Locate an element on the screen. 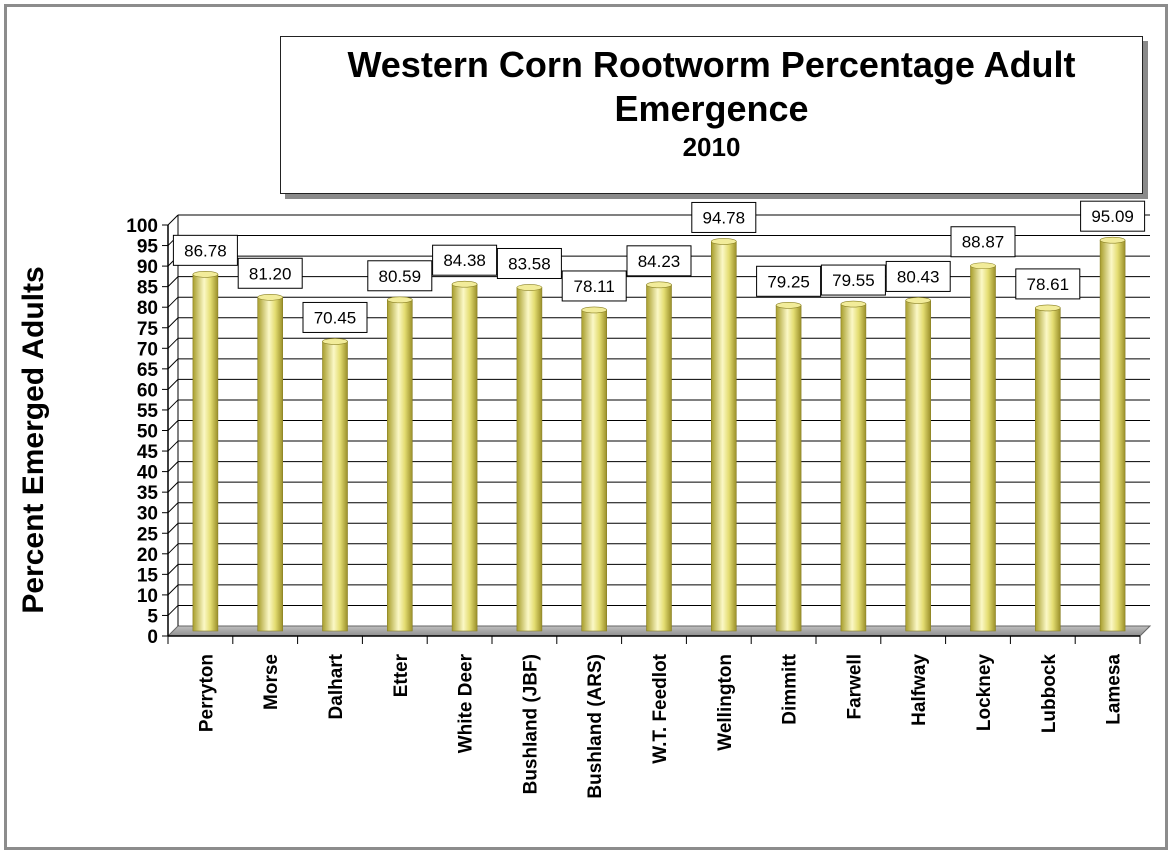 The height and width of the screenshot is (852, 1170). y-tick-label: 70 is located at coordinates (147, 349).